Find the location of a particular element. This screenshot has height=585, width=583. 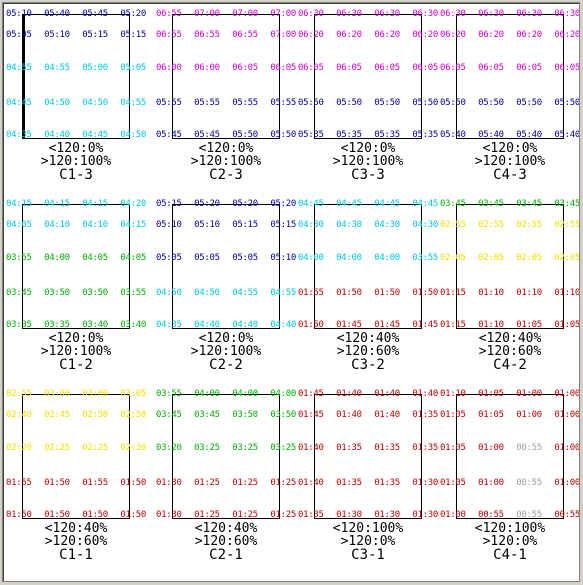

time-value: 04:55 is located at coordinates (245, 293).